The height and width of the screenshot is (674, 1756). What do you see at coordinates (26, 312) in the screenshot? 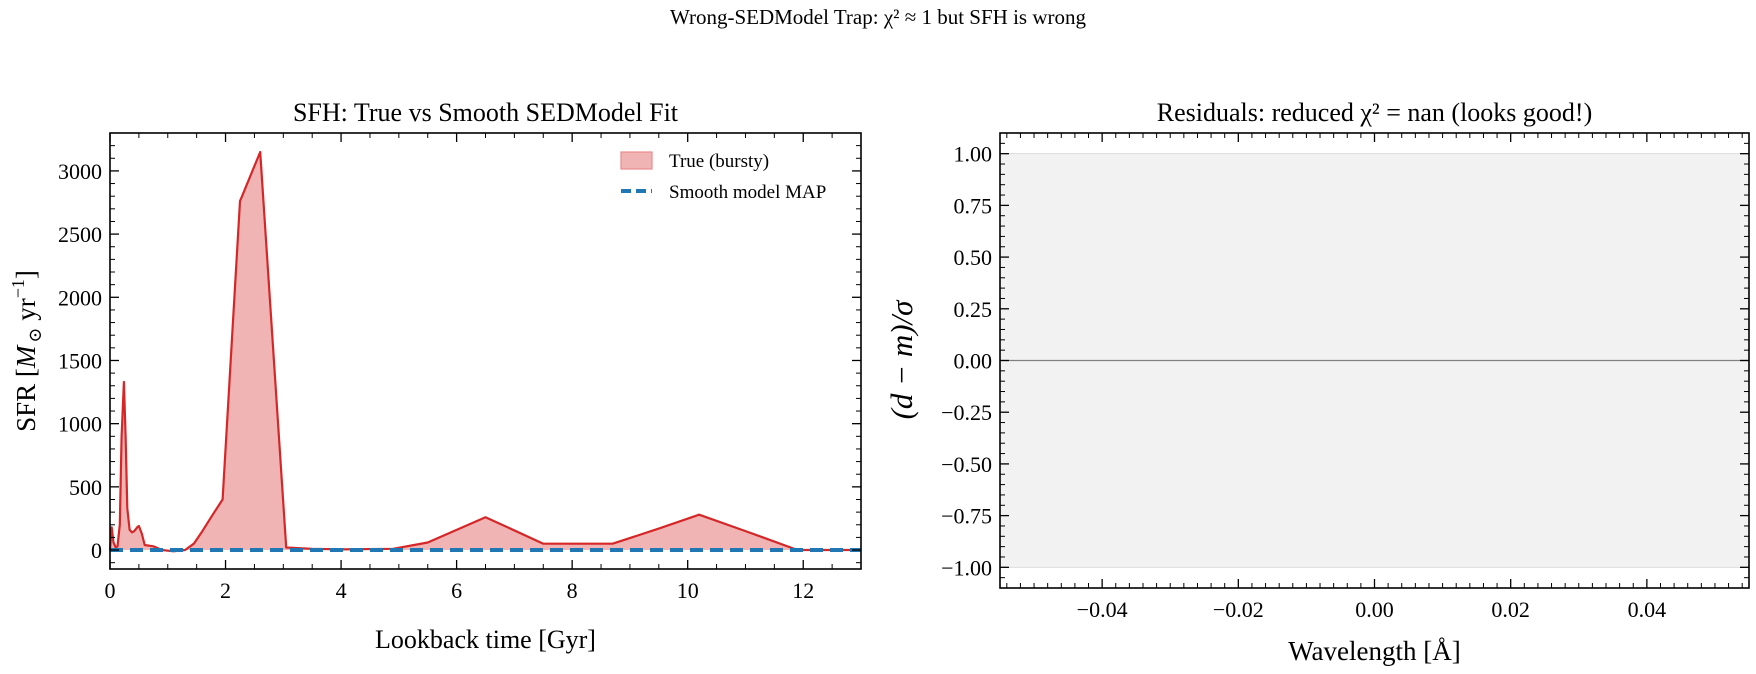
I see `sfh-ylabel-unit: yr` at bounding box center [26, 312].